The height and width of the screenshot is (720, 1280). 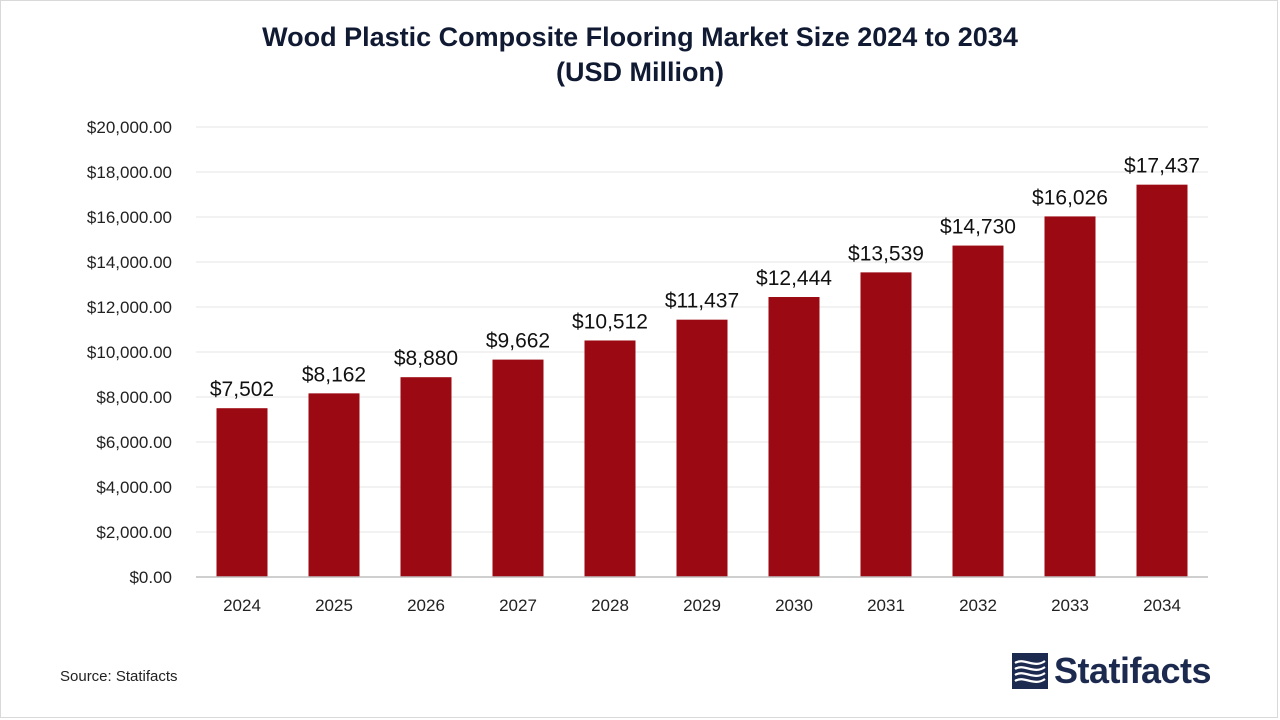 What do you see at coordinates (119, 676) in the screenshot?
I see `source-note: Source: Statifacts` at bounding box center [119, 676].